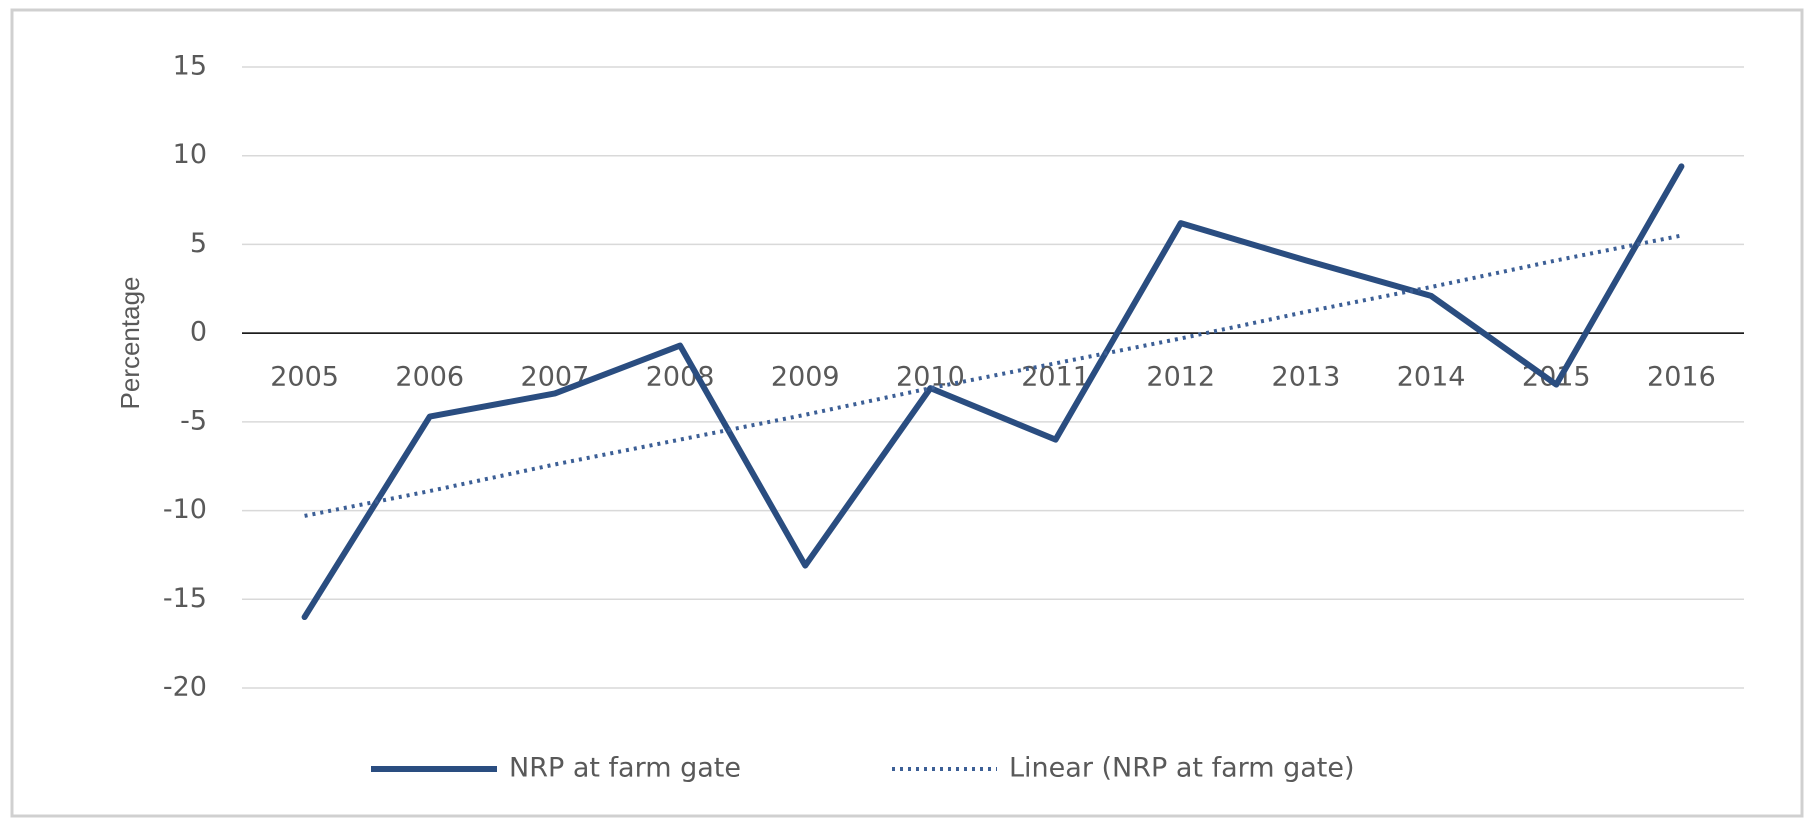 This screenshot has width=1805, height=818. What do you see at coordinates (185, 598) in the screenshot?
I see `y-tick-label: -15` at bounding box center [185, 598].